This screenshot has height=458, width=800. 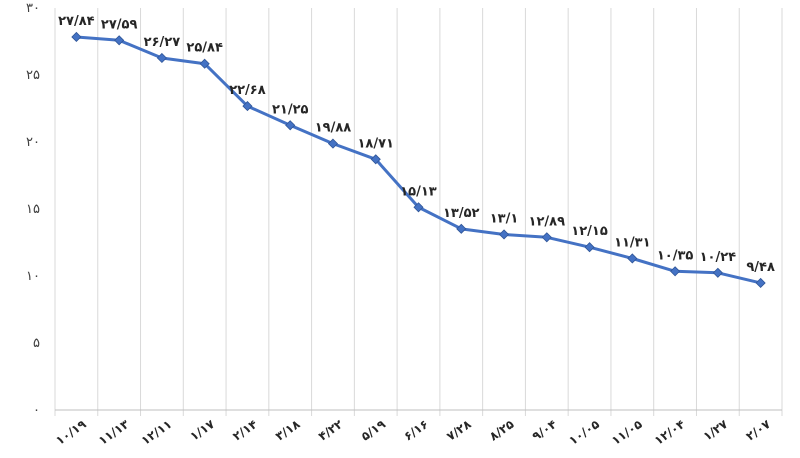 What do you see at coordinates (374, 430) in the screenshot?
I see `x-tick-label: ۵/۱۹` at bounding box center [374, 430].